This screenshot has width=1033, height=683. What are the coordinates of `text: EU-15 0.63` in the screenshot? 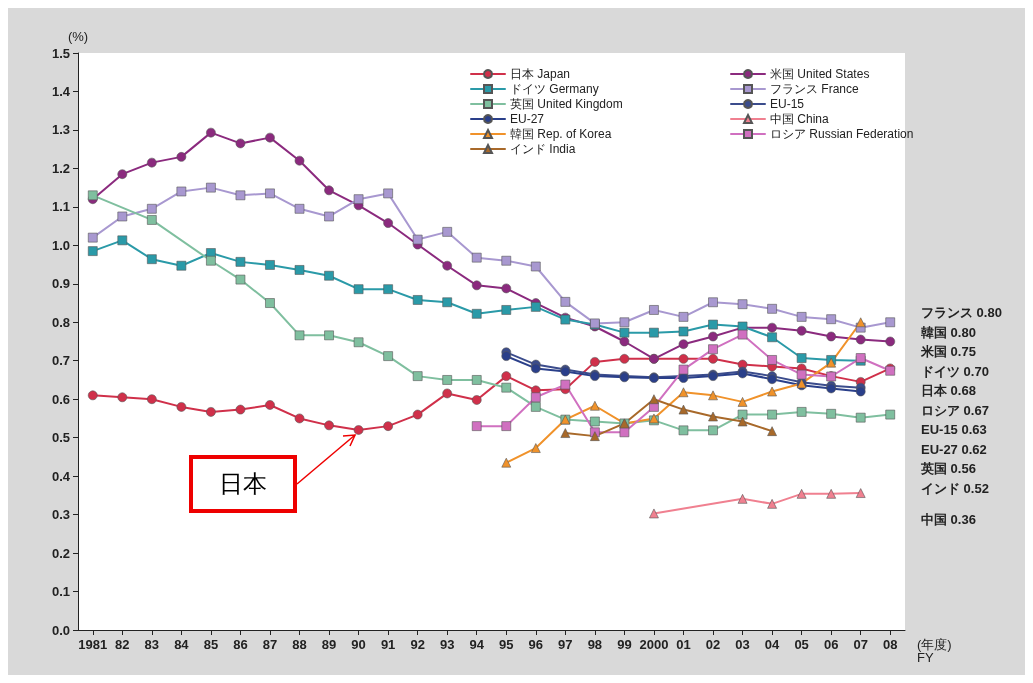 It's located at (954, 429).